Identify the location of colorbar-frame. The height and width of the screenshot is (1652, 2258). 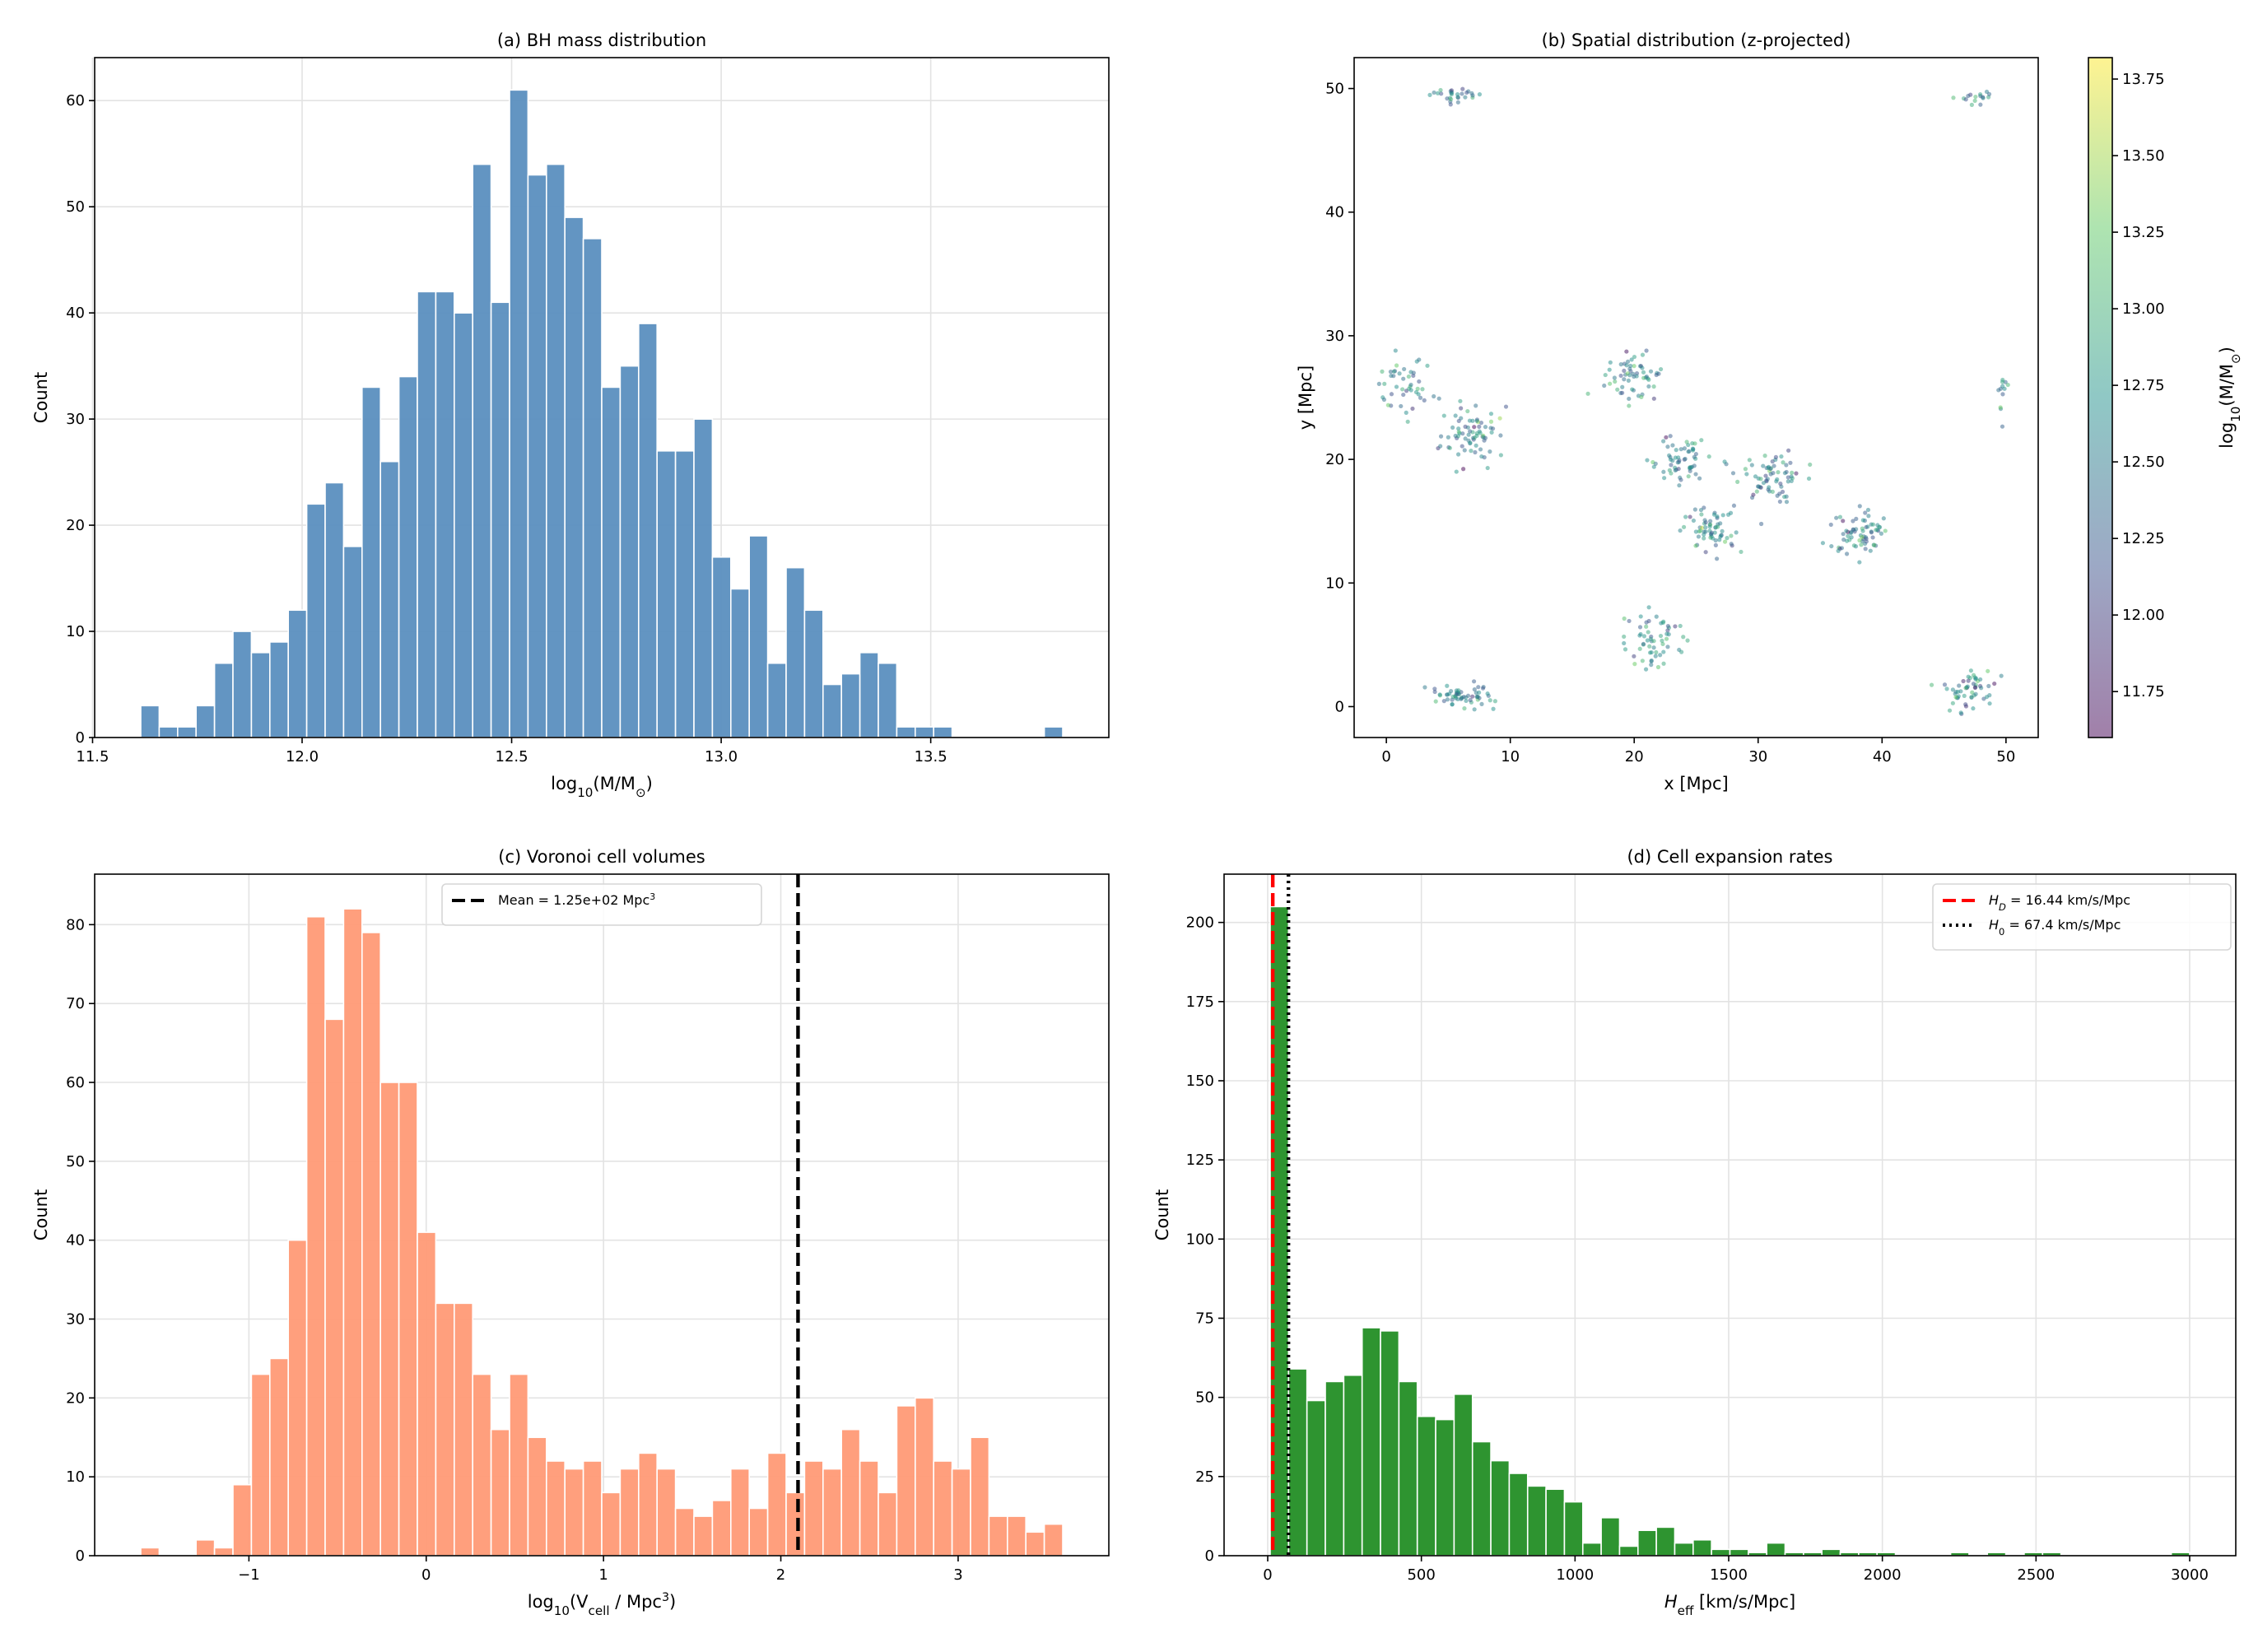
(2100, 397).